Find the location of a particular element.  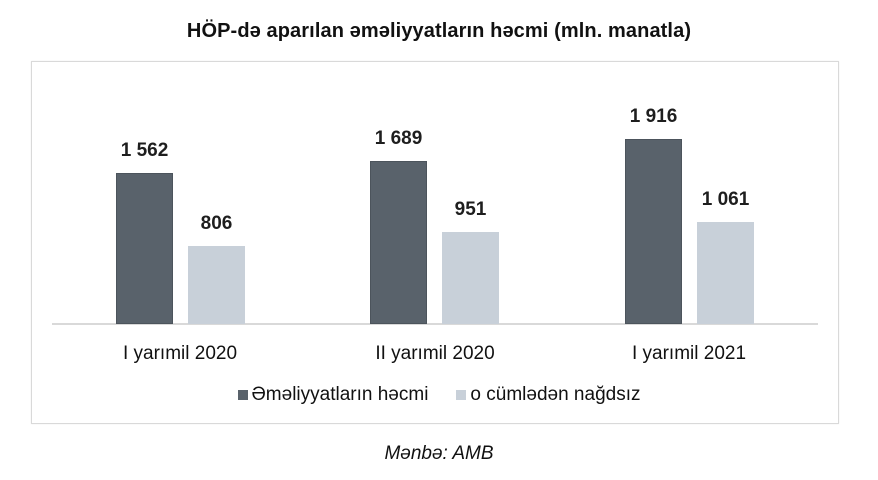

legend-item-cashless: o cümlədən nağdsız is located at coordinates (548, 395).